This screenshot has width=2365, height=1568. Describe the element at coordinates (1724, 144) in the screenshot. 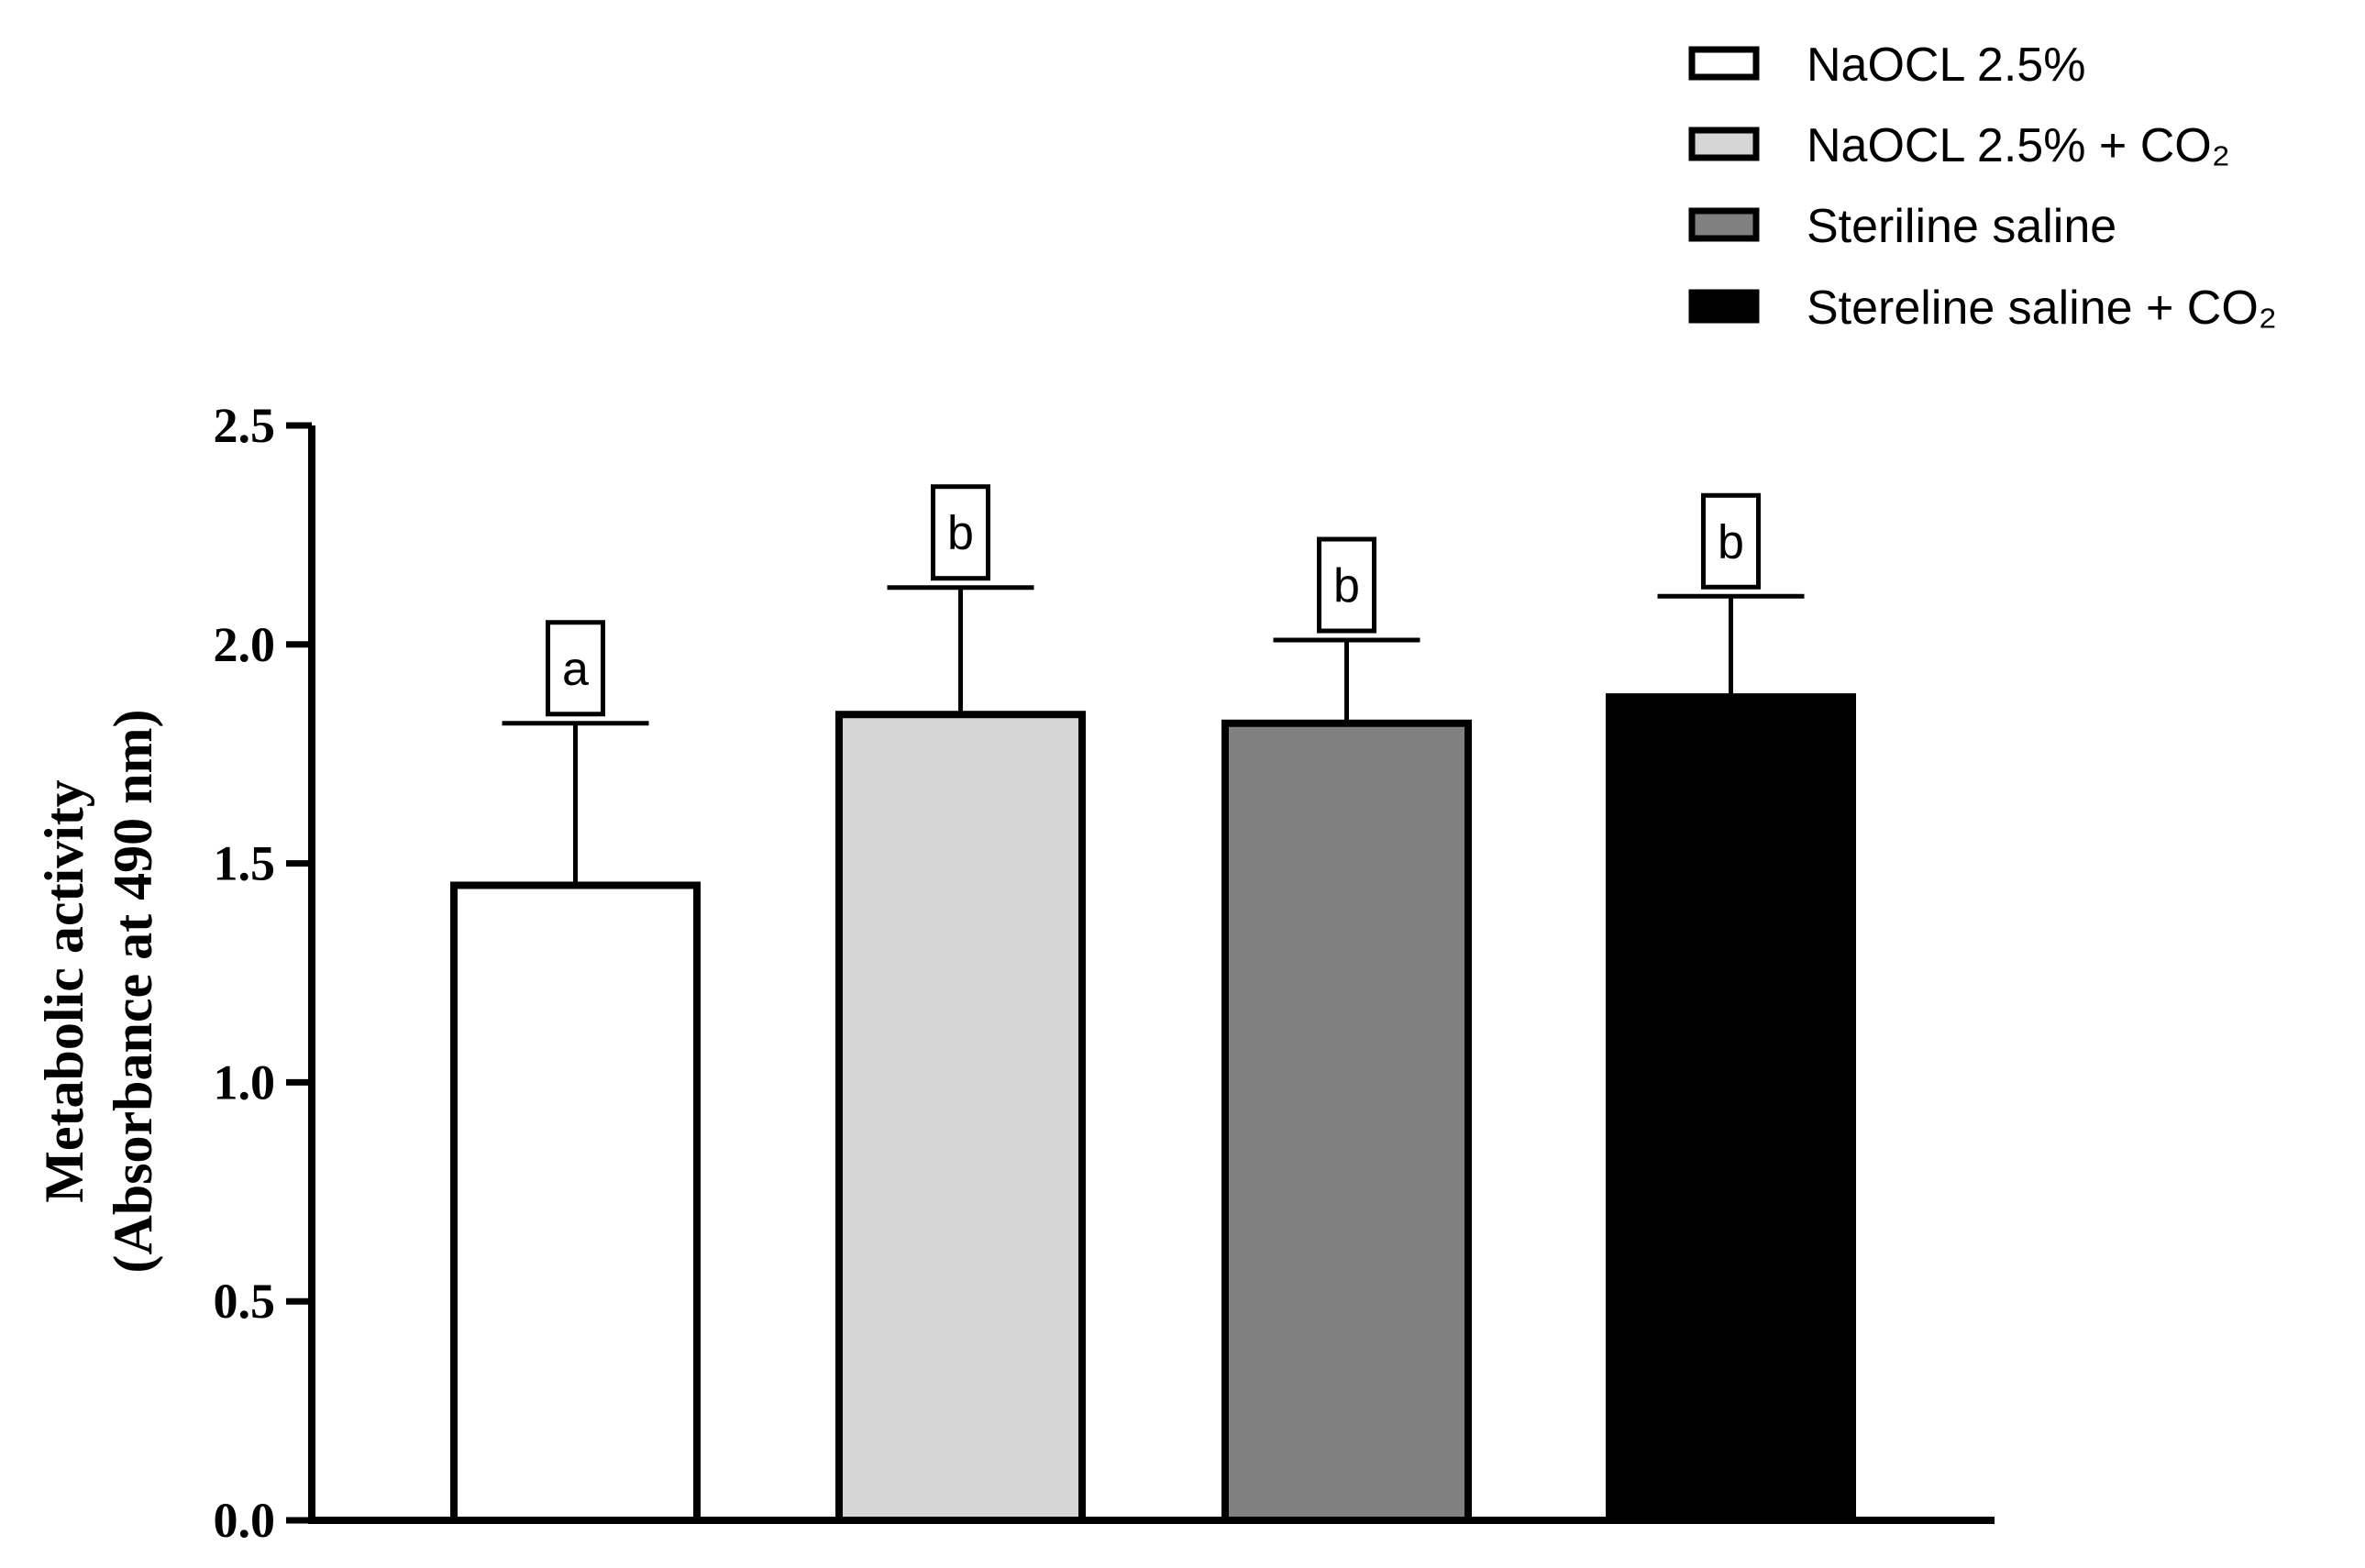

I see `legend-swatch-naocl-2-5-co` at that location.